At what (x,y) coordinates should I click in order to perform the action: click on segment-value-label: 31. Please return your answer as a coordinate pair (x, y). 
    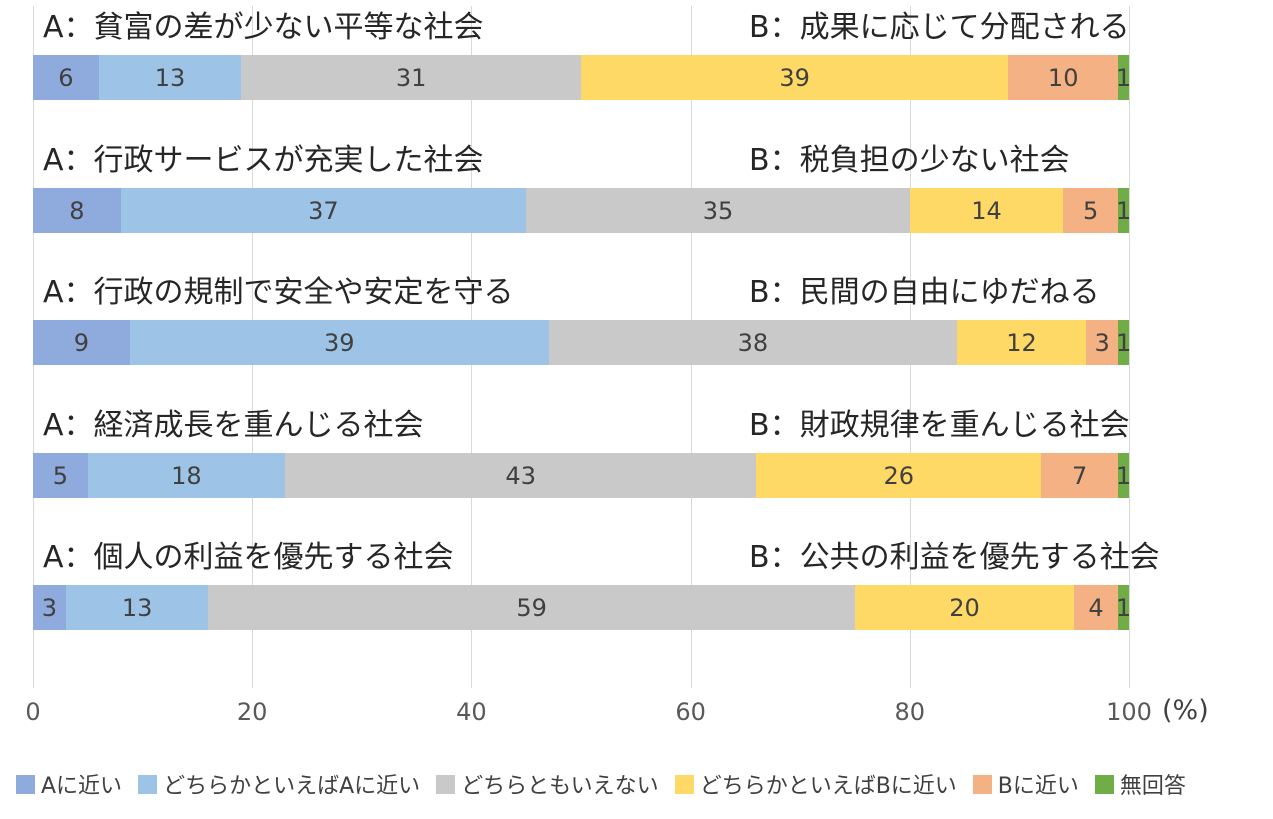
    Looking at the image, I should click on (411, 77).